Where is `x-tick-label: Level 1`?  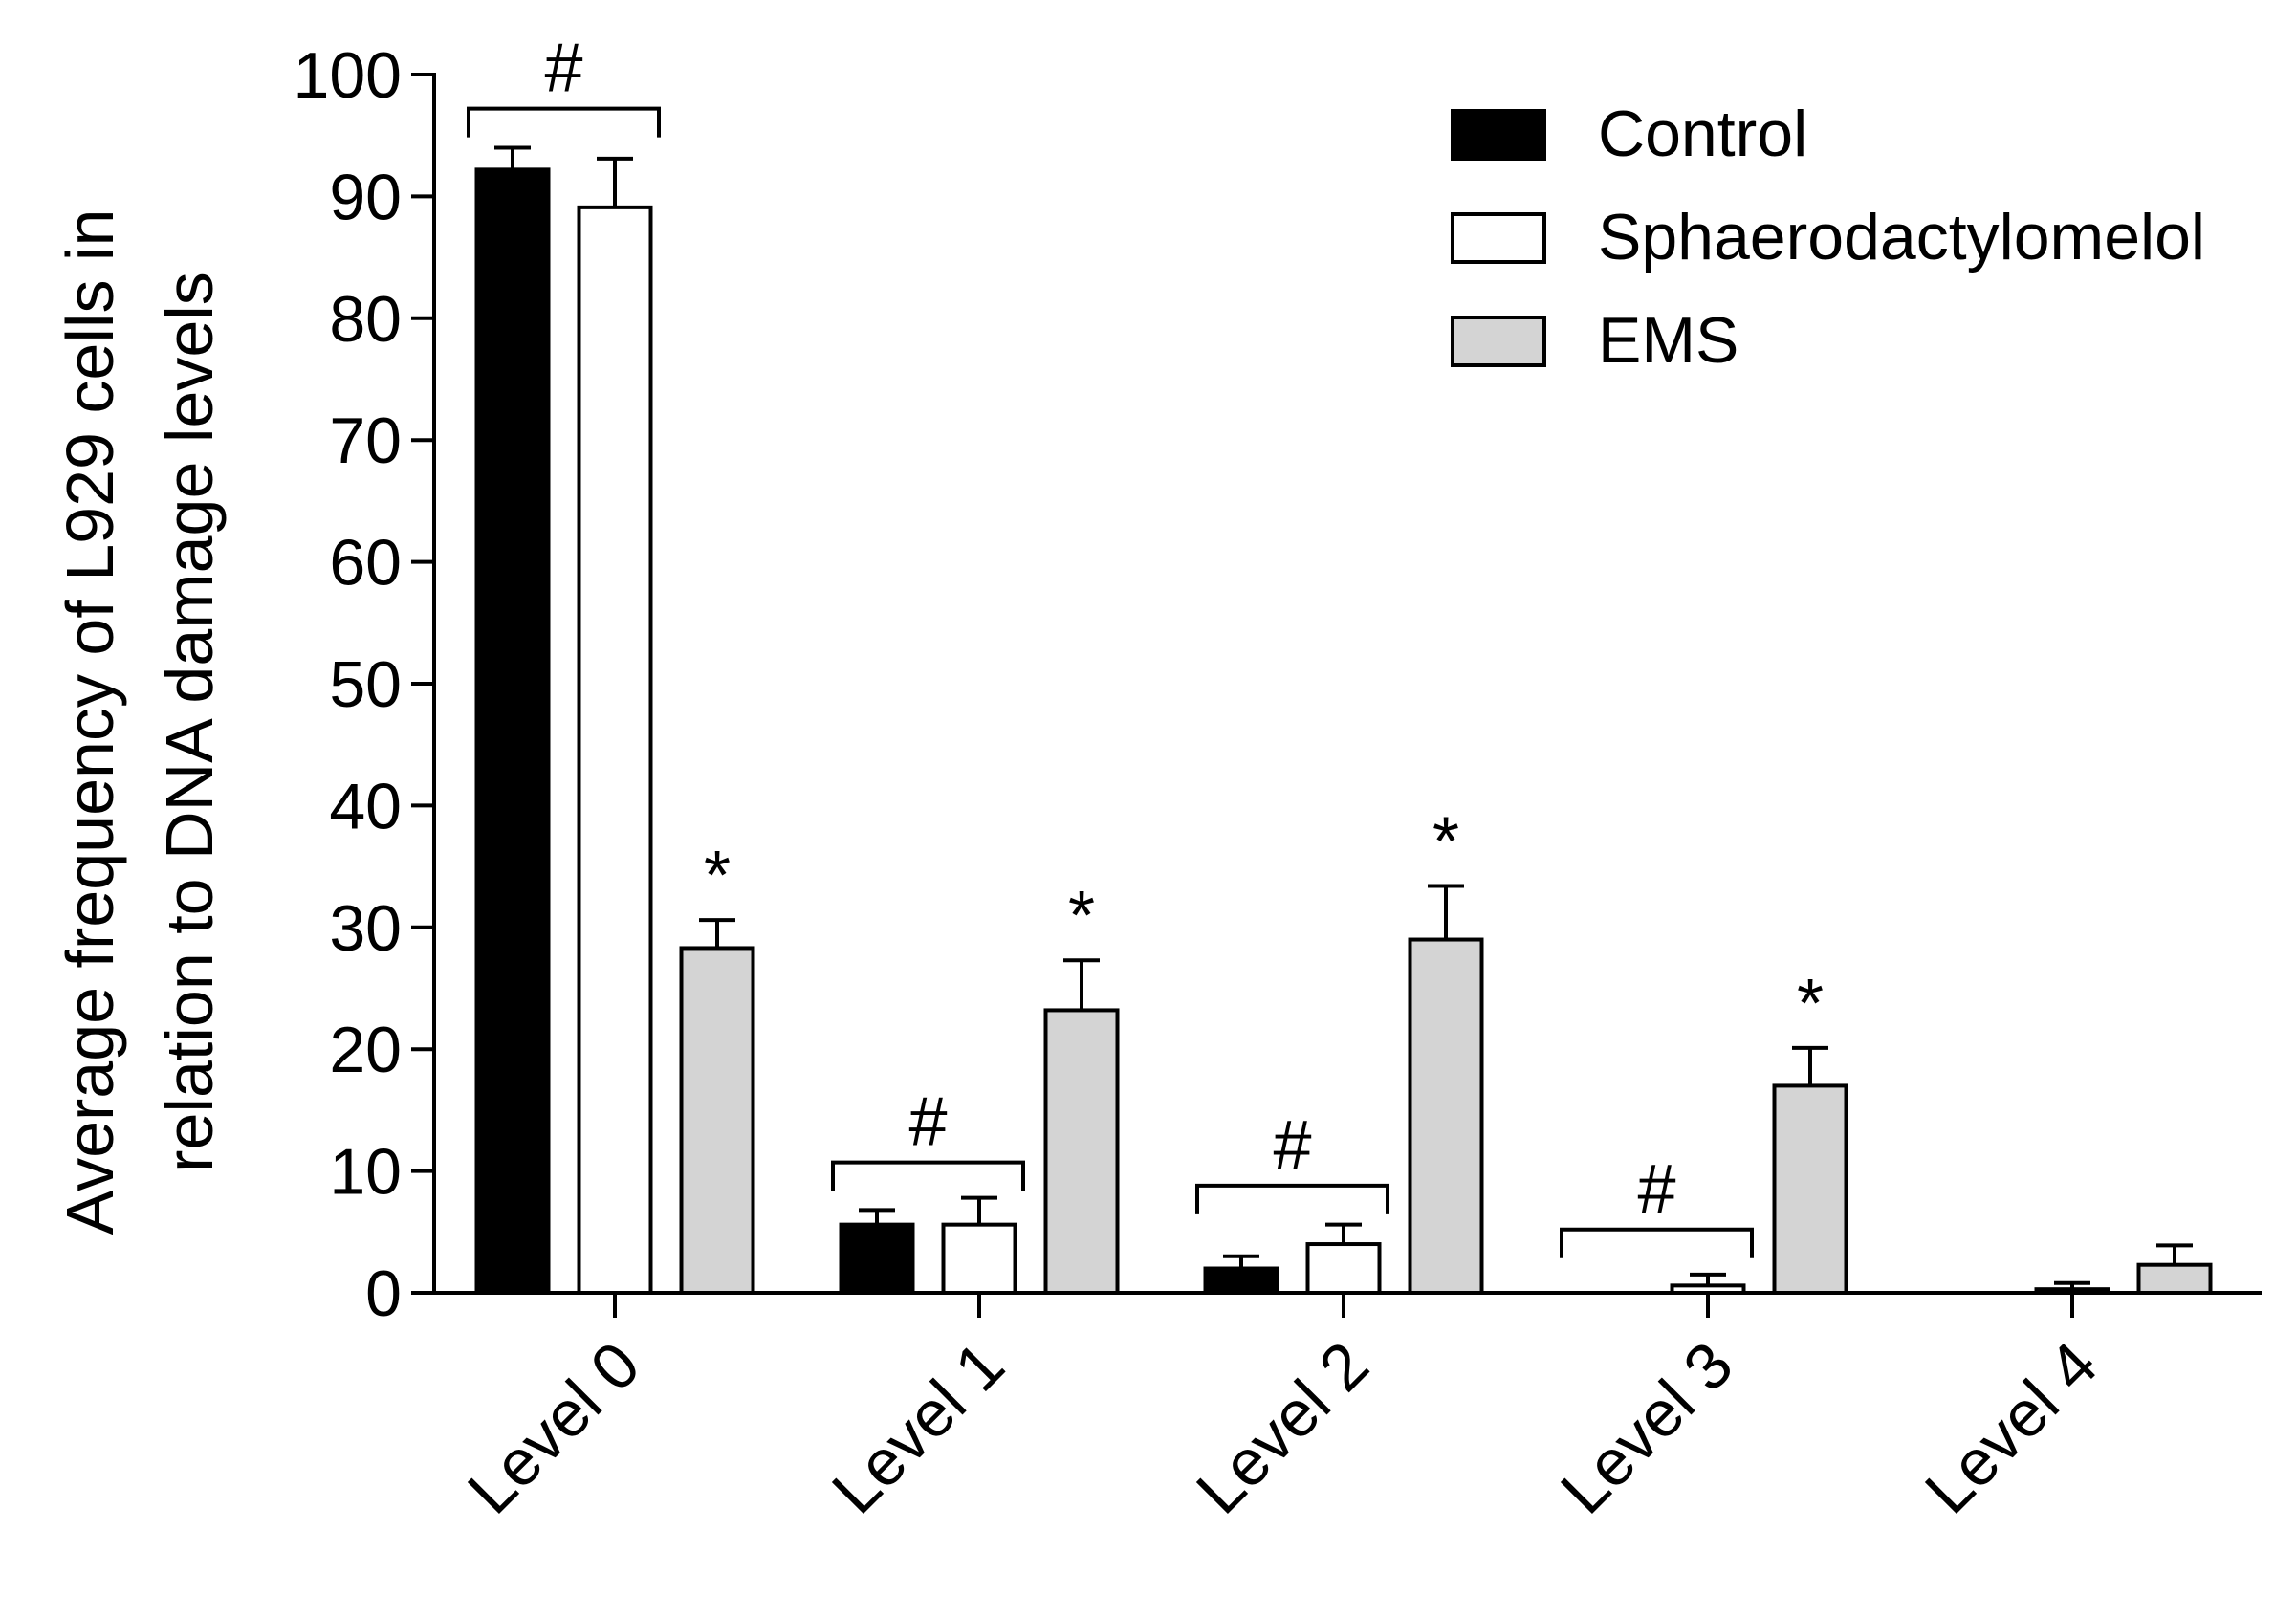 x-tick-label: Level 1 is located at coordinates (918, 1428).